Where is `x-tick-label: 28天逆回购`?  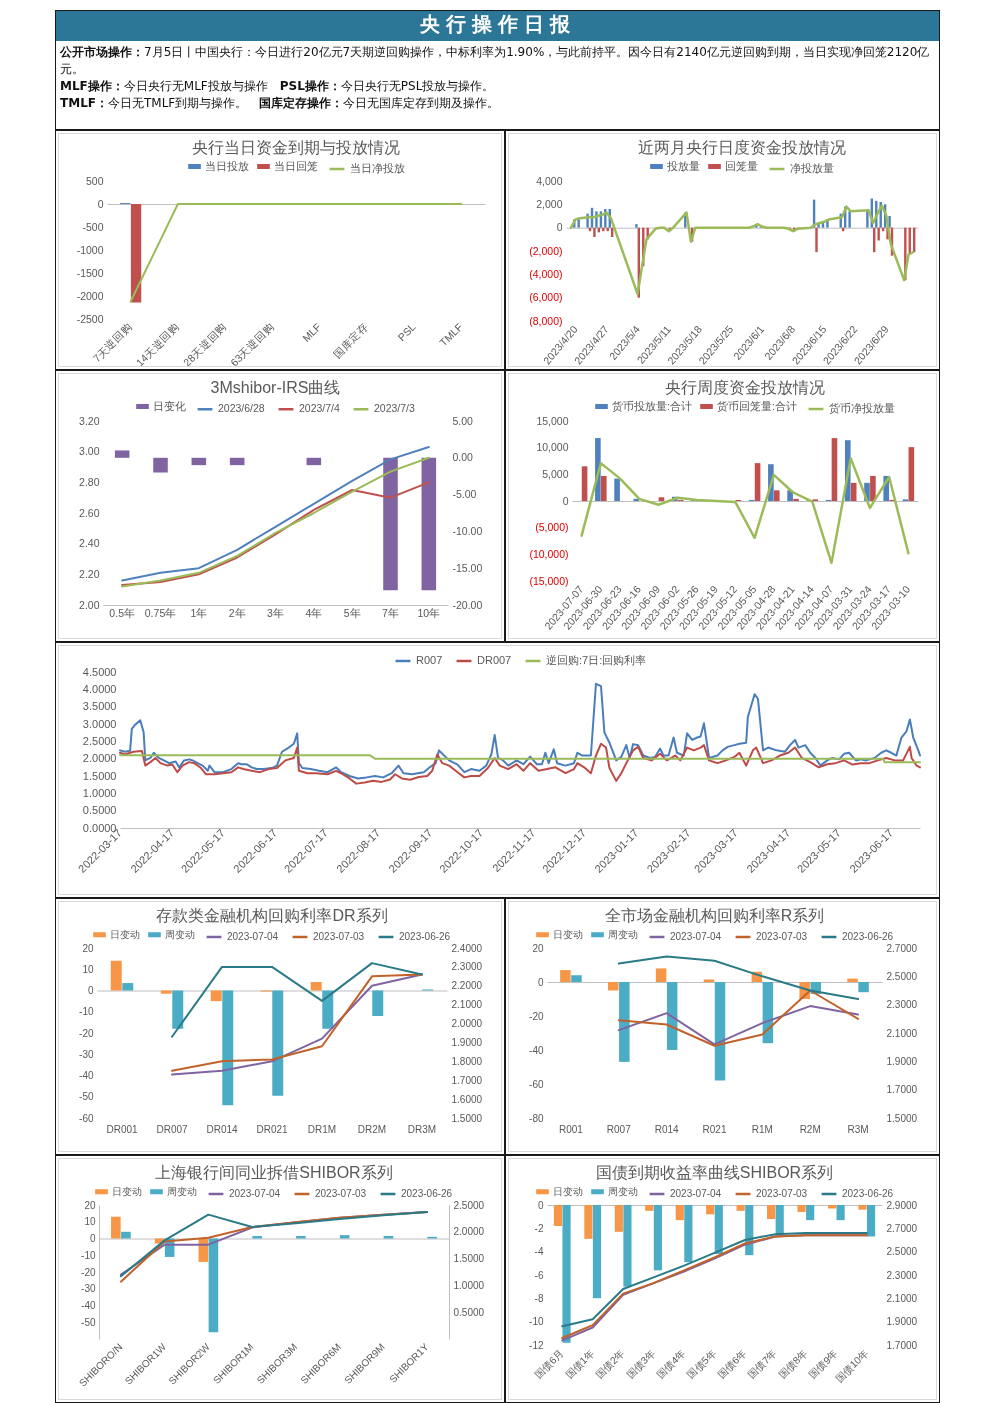 x-tick-label: 28天逆回购 is located at coordinates (204, 344).